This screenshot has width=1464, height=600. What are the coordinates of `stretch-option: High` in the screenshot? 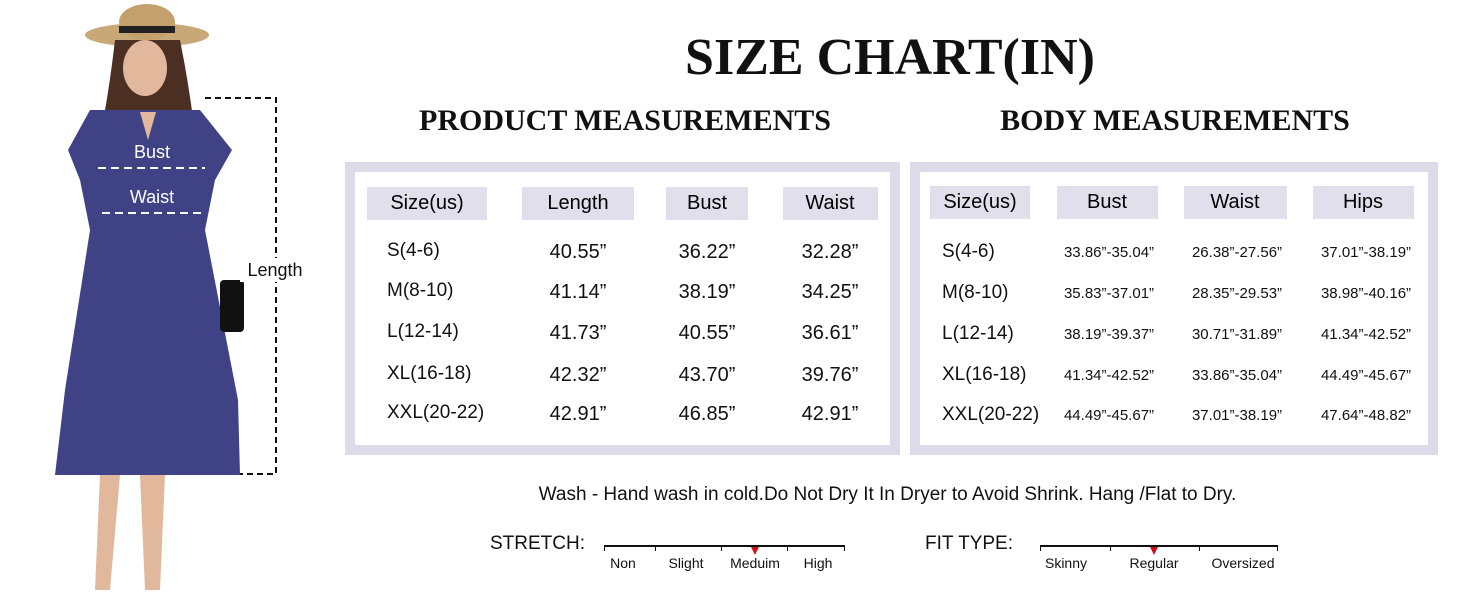 It's located at (818, 563).